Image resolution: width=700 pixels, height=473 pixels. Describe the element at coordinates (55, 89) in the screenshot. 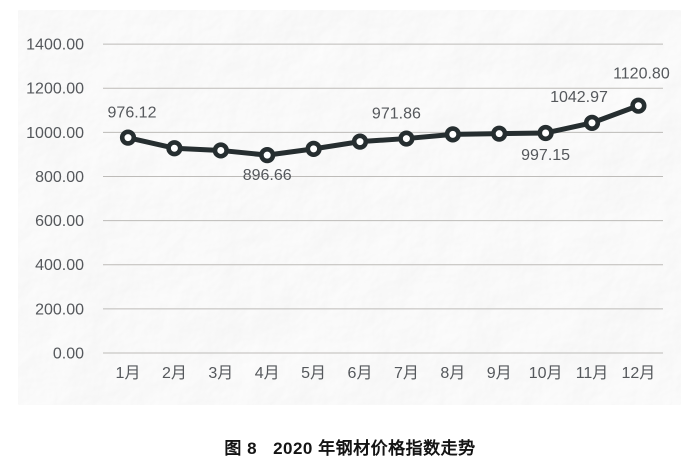

I see `y-tick-label: 1200.00` at that location.